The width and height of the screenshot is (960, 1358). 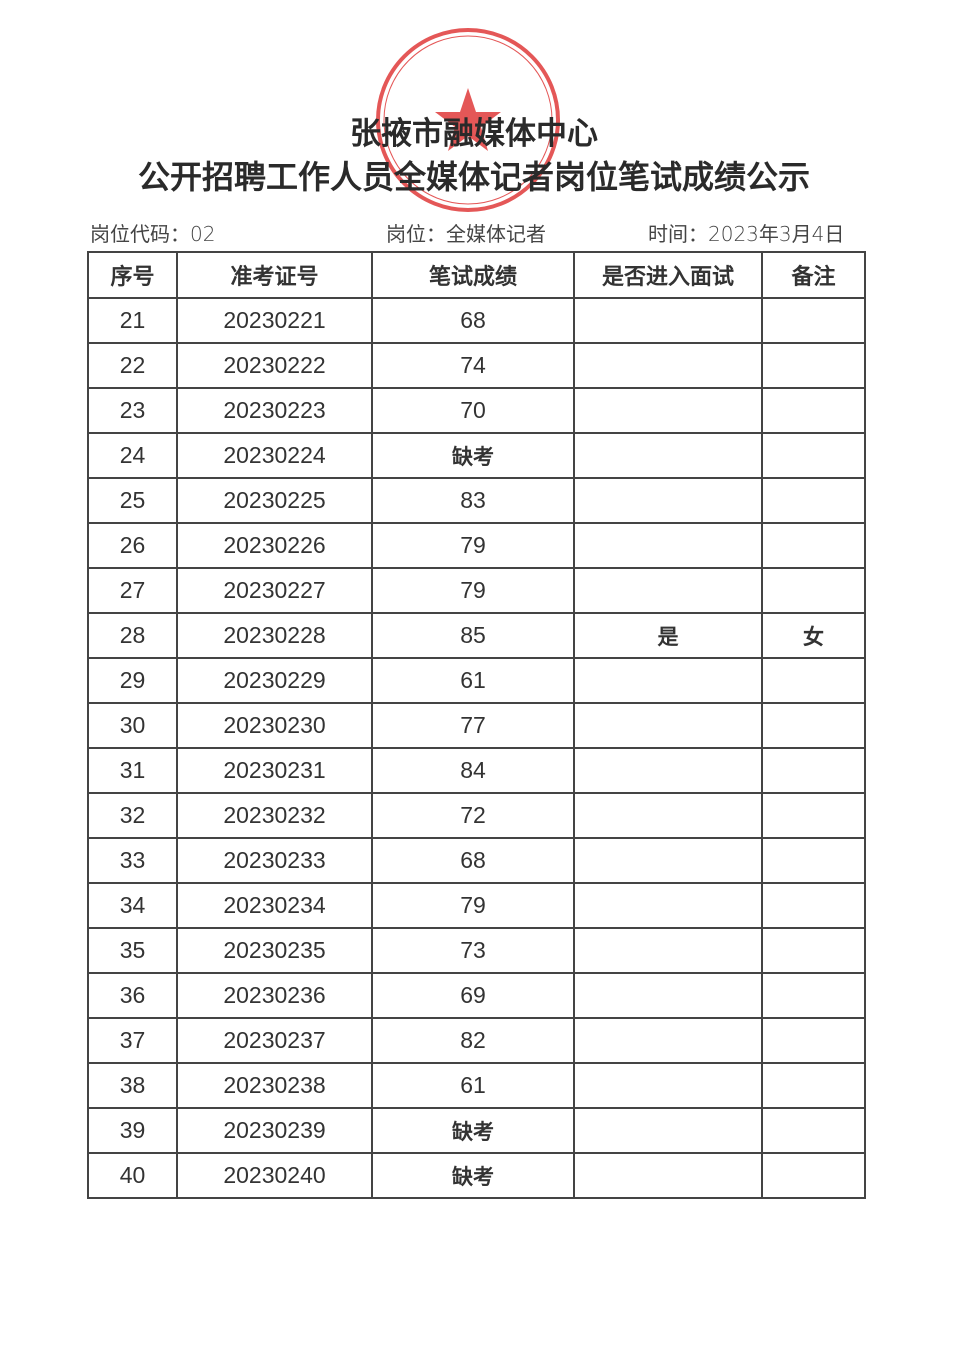 I want to click on exam-ticket-number: 20230228, so click(x=274, y=635).